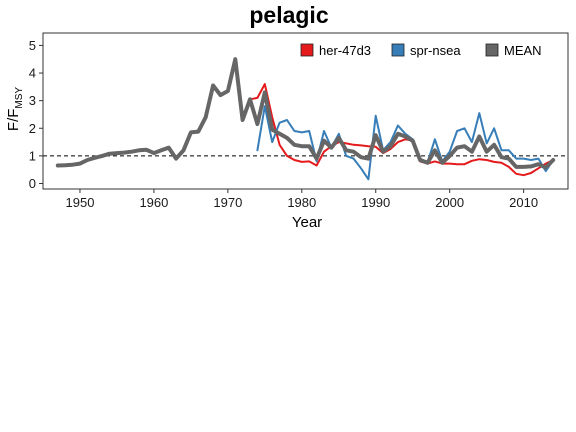 This screenshot has width=576, height=432. I want to click on y-tick-label: 5, so click(32, 45).